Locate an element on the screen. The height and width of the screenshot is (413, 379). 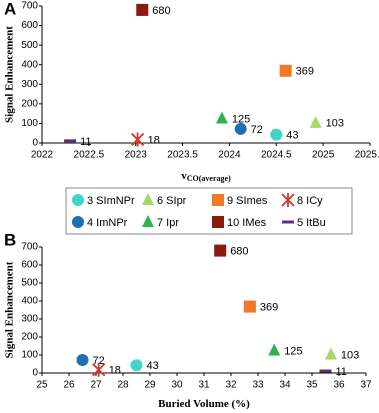
x-tick-label: 2025.5 is located at coordinates (367, 155).